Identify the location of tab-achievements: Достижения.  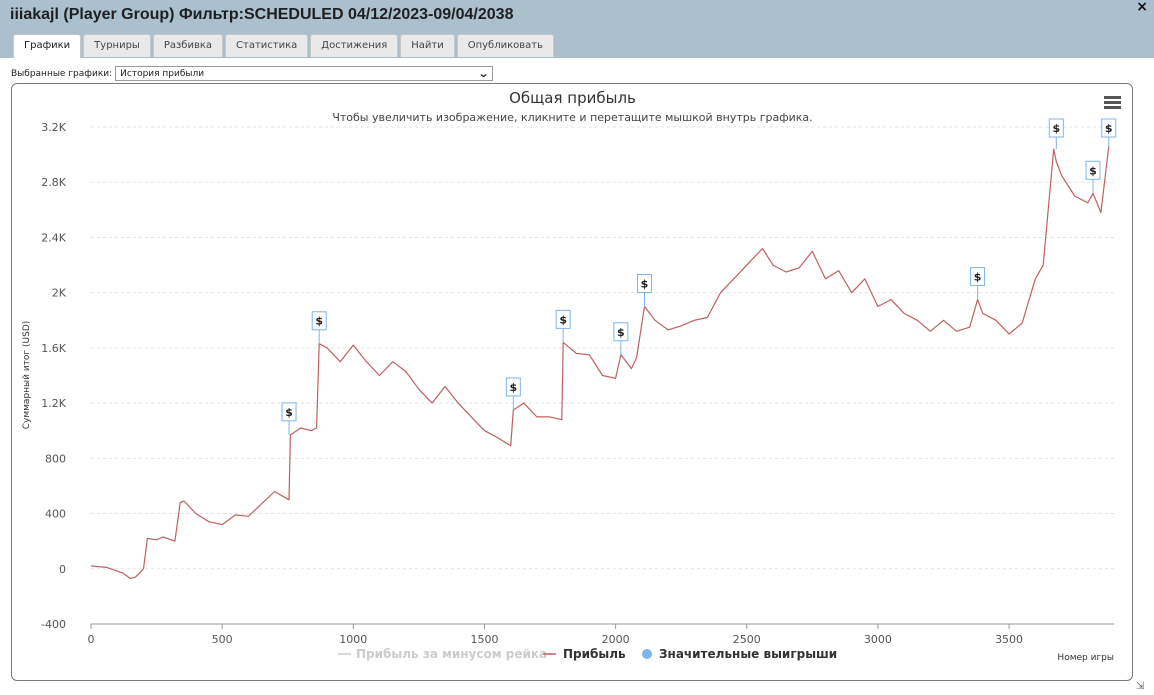
(354, 45).